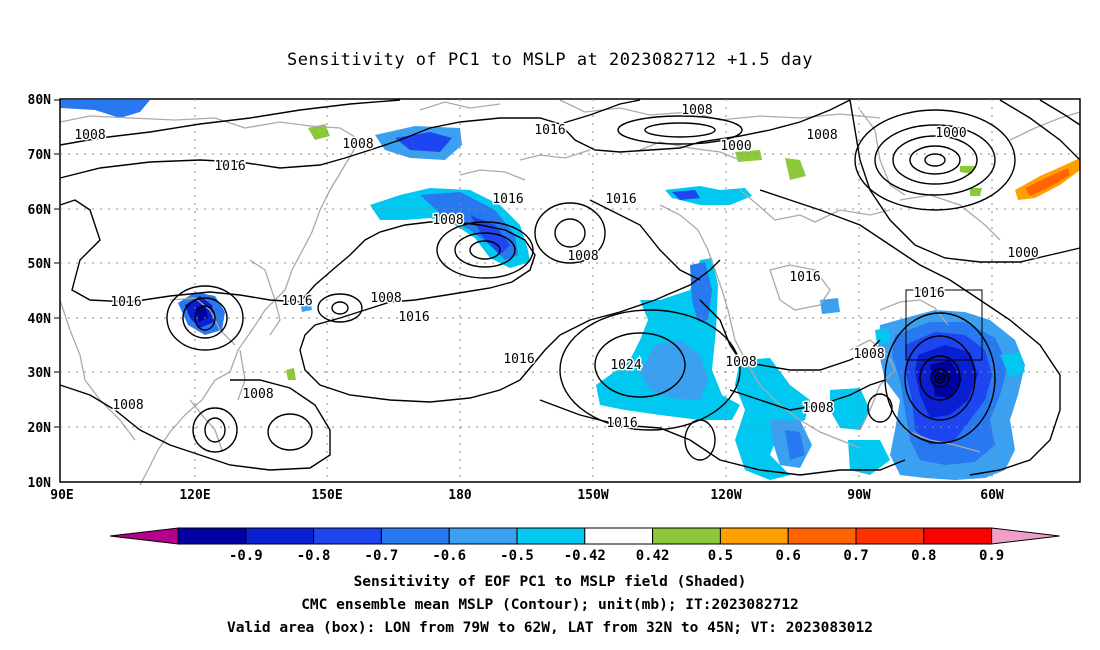  Describe the element at coordinates (527, 495) in the screenshot. I see `longitude-labels: 90E 120E 150E 180 150W 120W 90W 60W` at that location.